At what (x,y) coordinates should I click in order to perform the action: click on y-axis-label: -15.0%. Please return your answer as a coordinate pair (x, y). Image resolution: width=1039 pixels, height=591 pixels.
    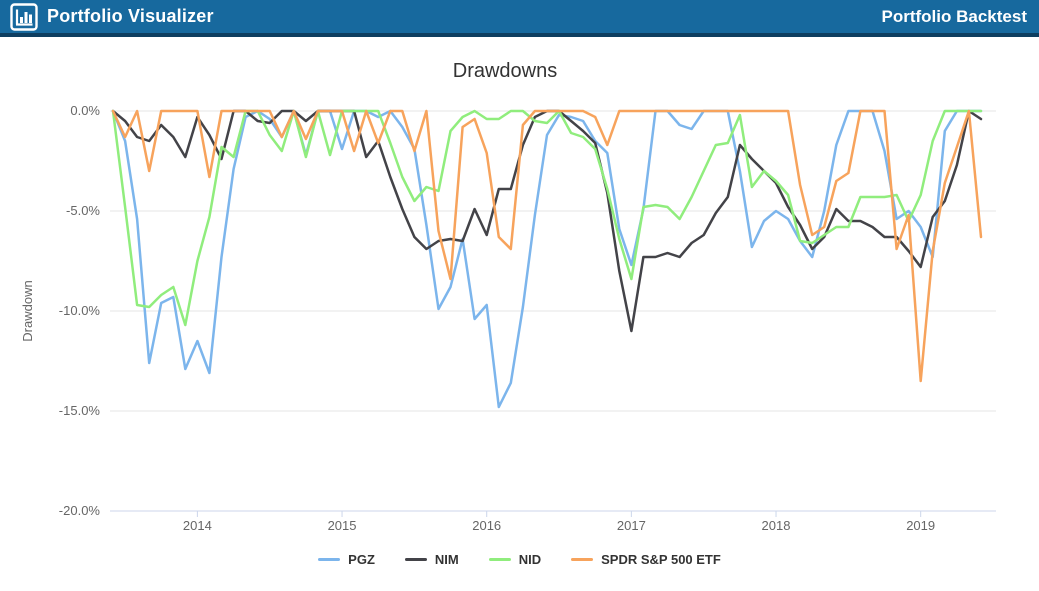
    Looking at the image, I should click on (79, 410).